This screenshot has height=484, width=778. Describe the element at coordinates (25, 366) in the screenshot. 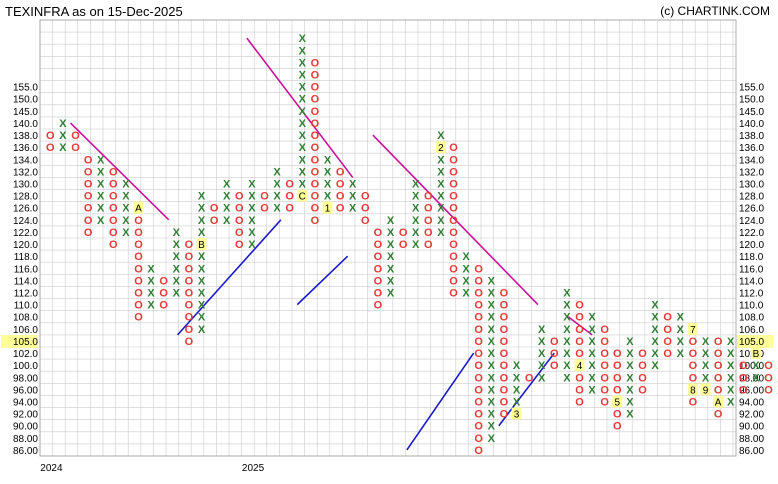

I see `y-tick-label: 100.0` at that location.